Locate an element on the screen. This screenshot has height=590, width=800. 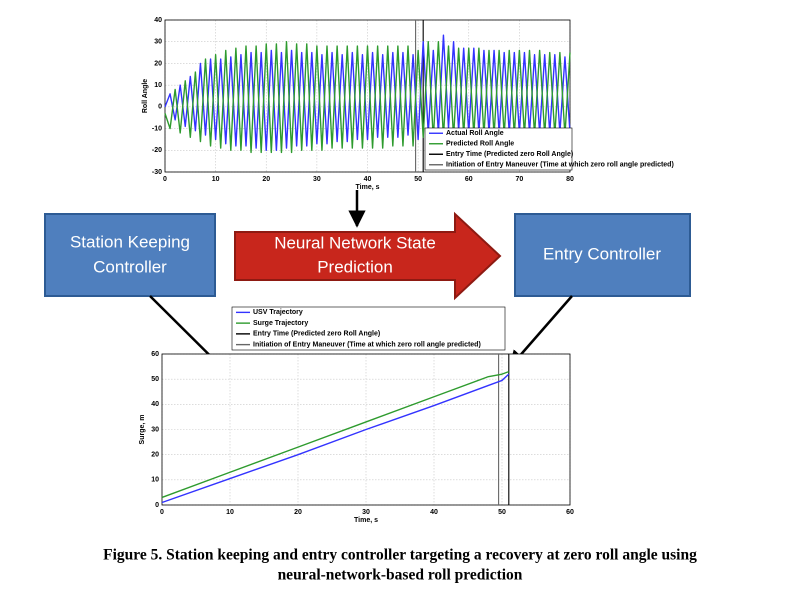
box-label: Controller is located at coordinates (130, 266).